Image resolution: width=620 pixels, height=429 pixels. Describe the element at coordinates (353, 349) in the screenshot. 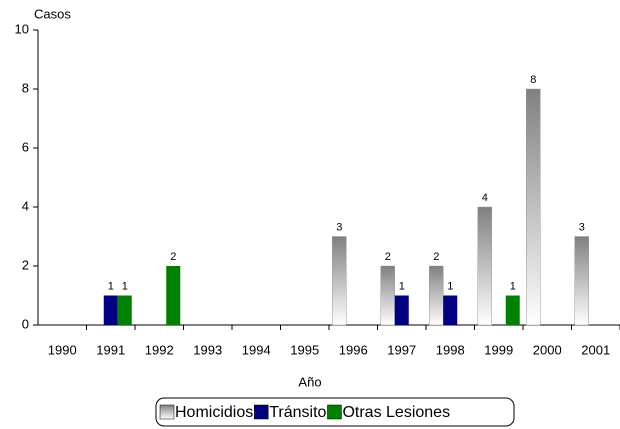

I see `x-tick-label: 1996` at that location.